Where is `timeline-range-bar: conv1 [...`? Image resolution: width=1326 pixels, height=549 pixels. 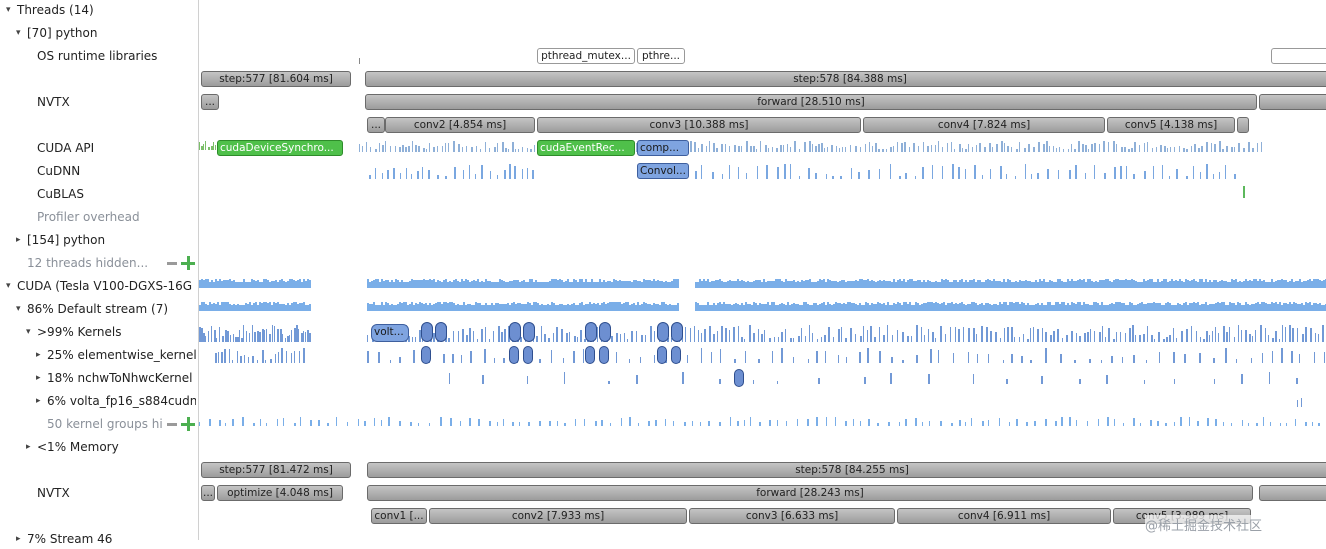
timeline-range-bar: conv1 [... is located at coordinates (399, 516).